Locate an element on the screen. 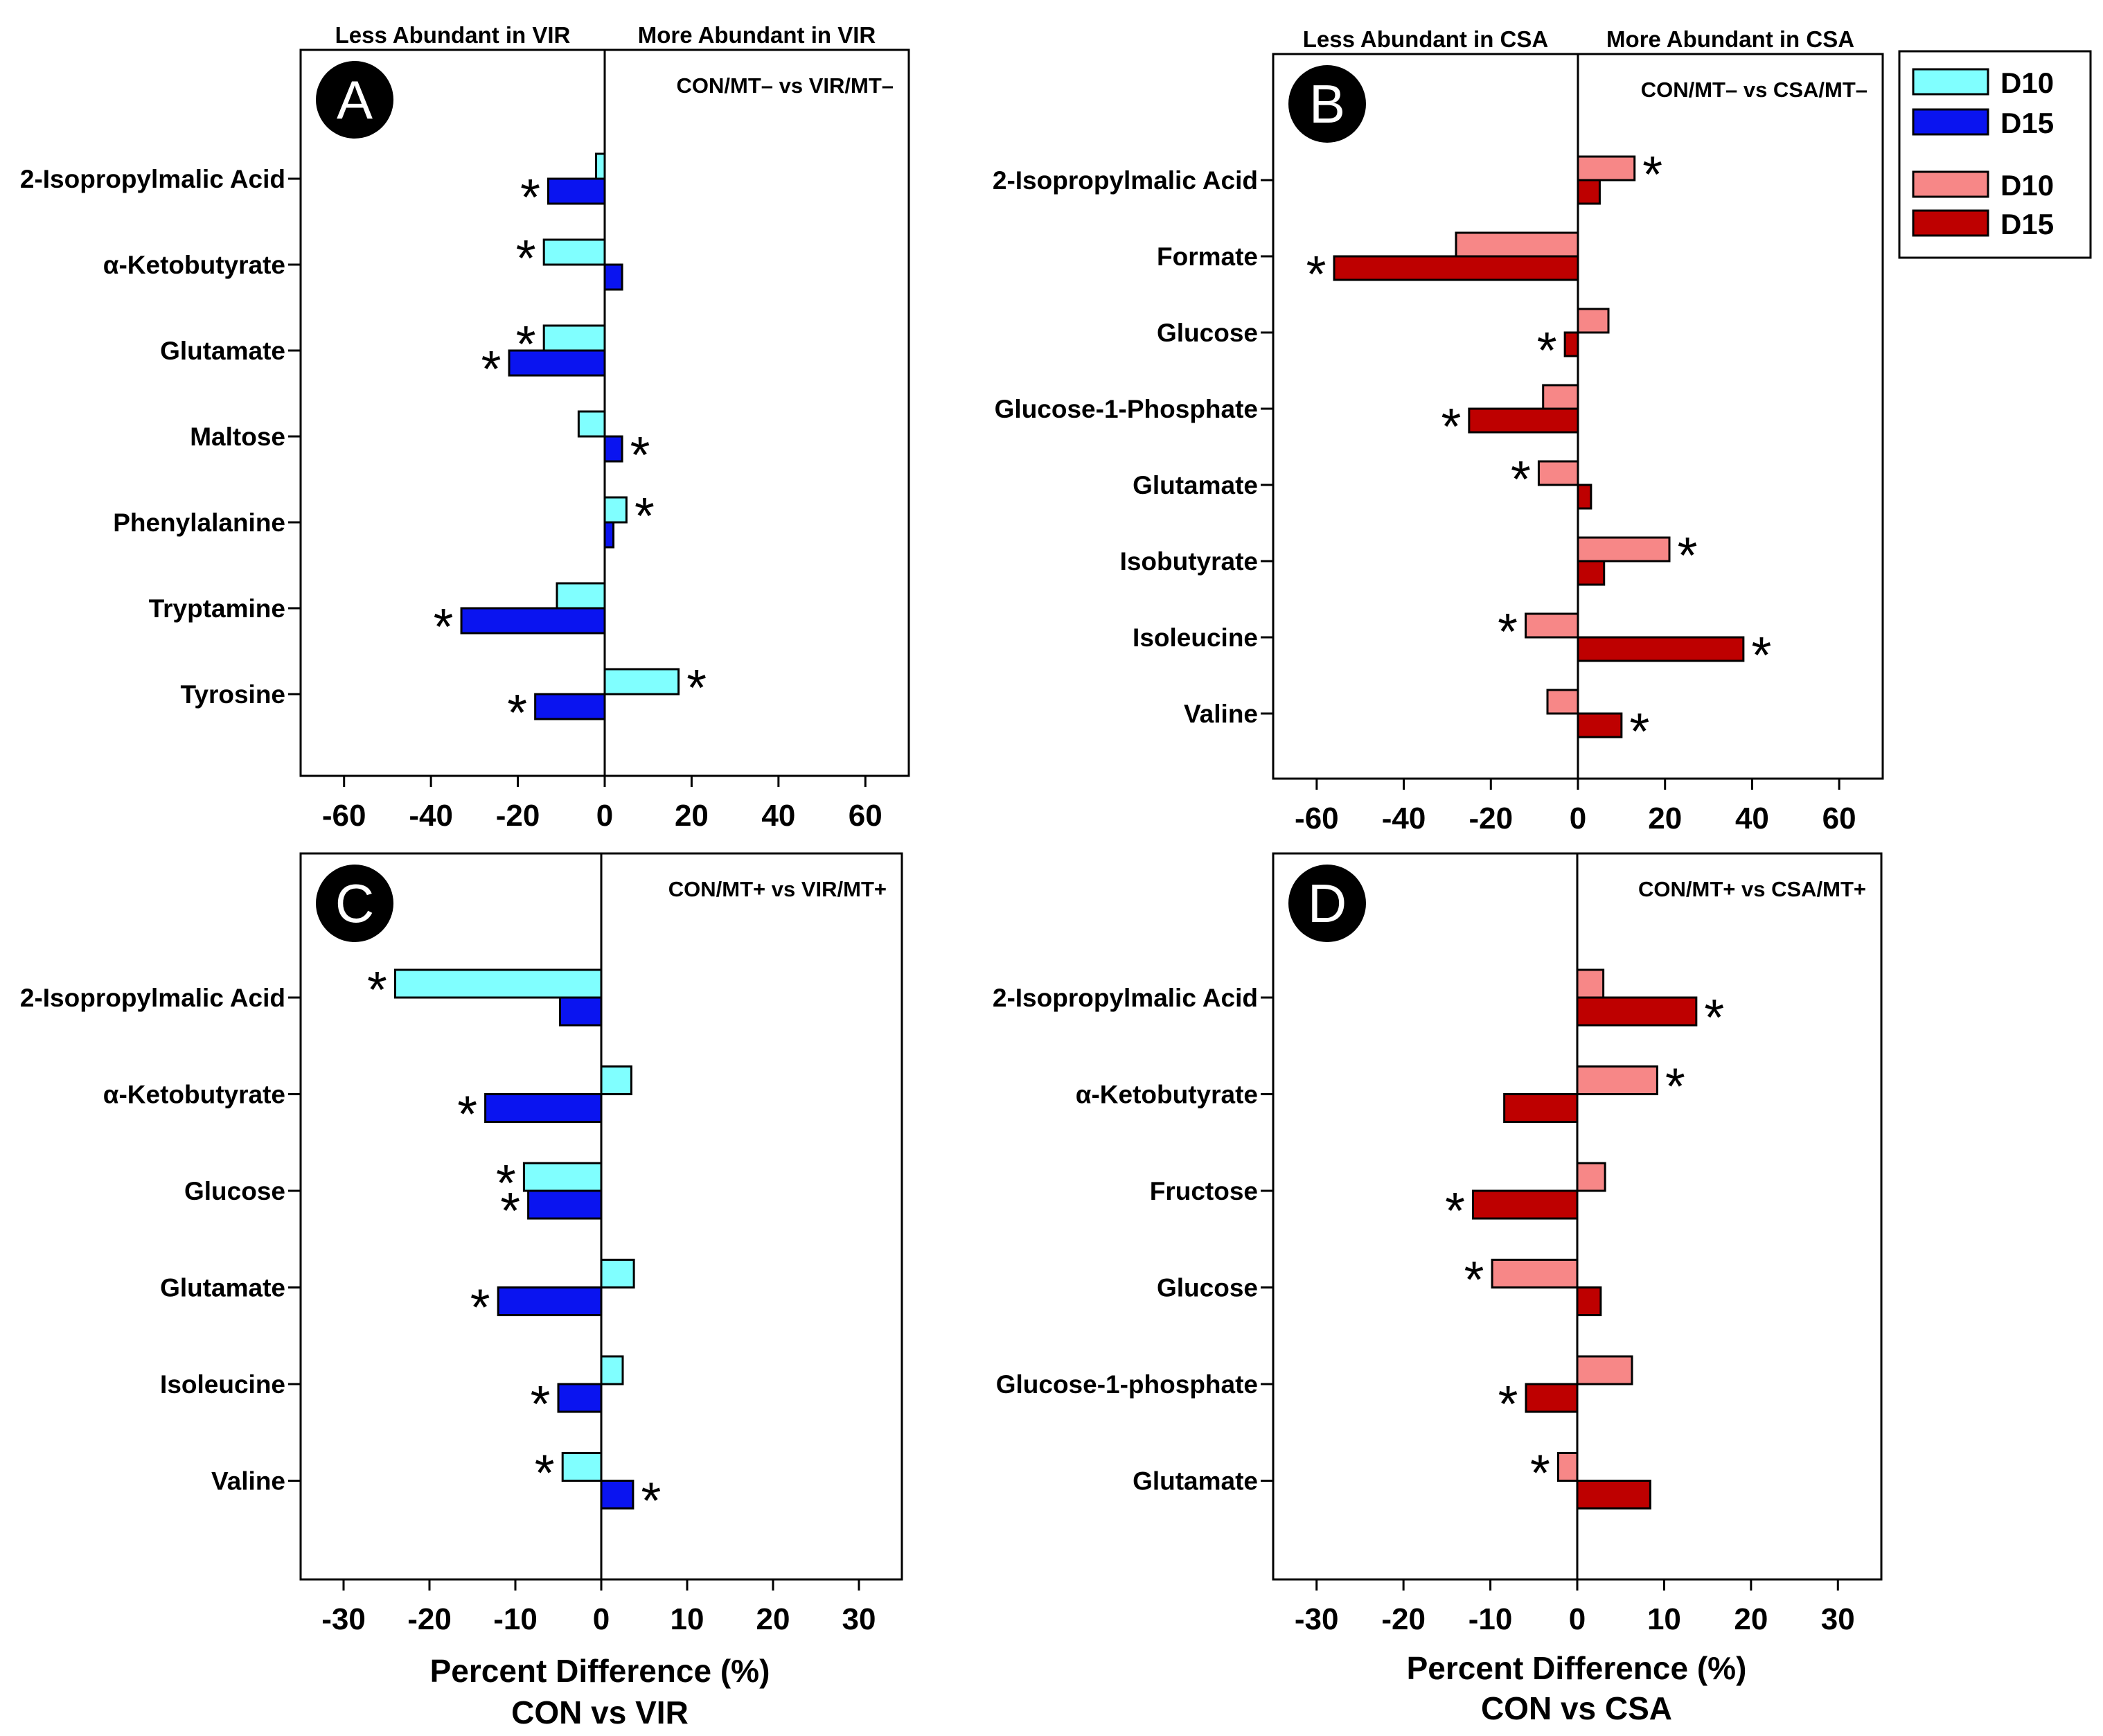  legend-swatch-d10-pink is located at coordinates (1950, 184).